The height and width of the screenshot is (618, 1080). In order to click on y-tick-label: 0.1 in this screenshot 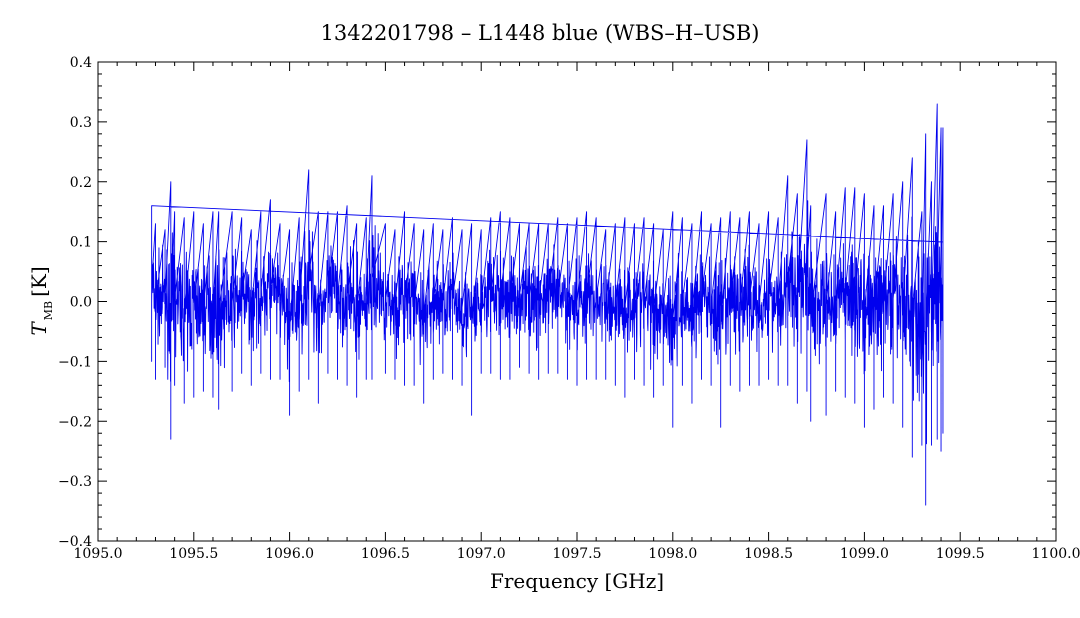, I will do `click(81, 243)`.